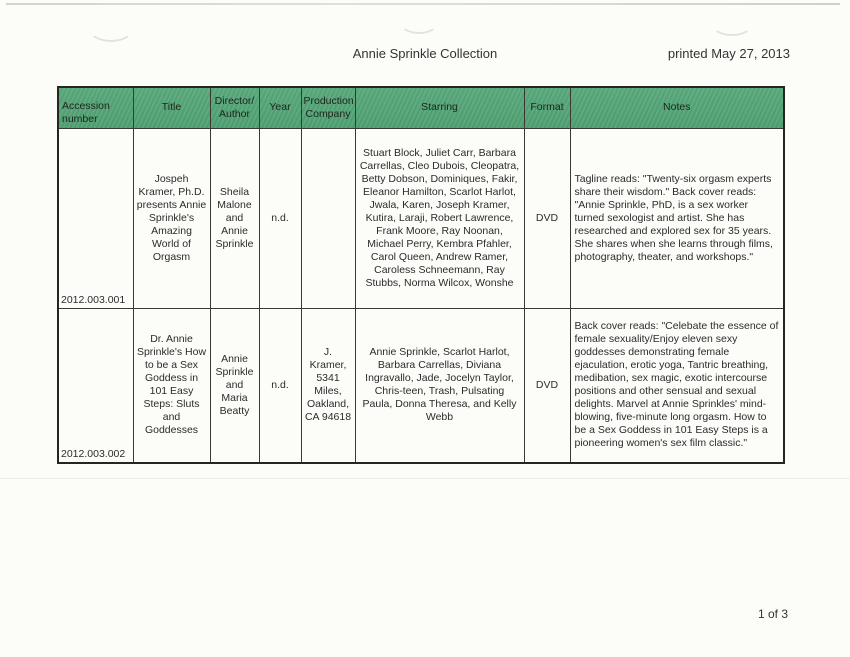  What do you see at coordinates (95, 107) in the screenshot?
I see `column-header-accession-number: Accession number` at bounding box center [95, 107].